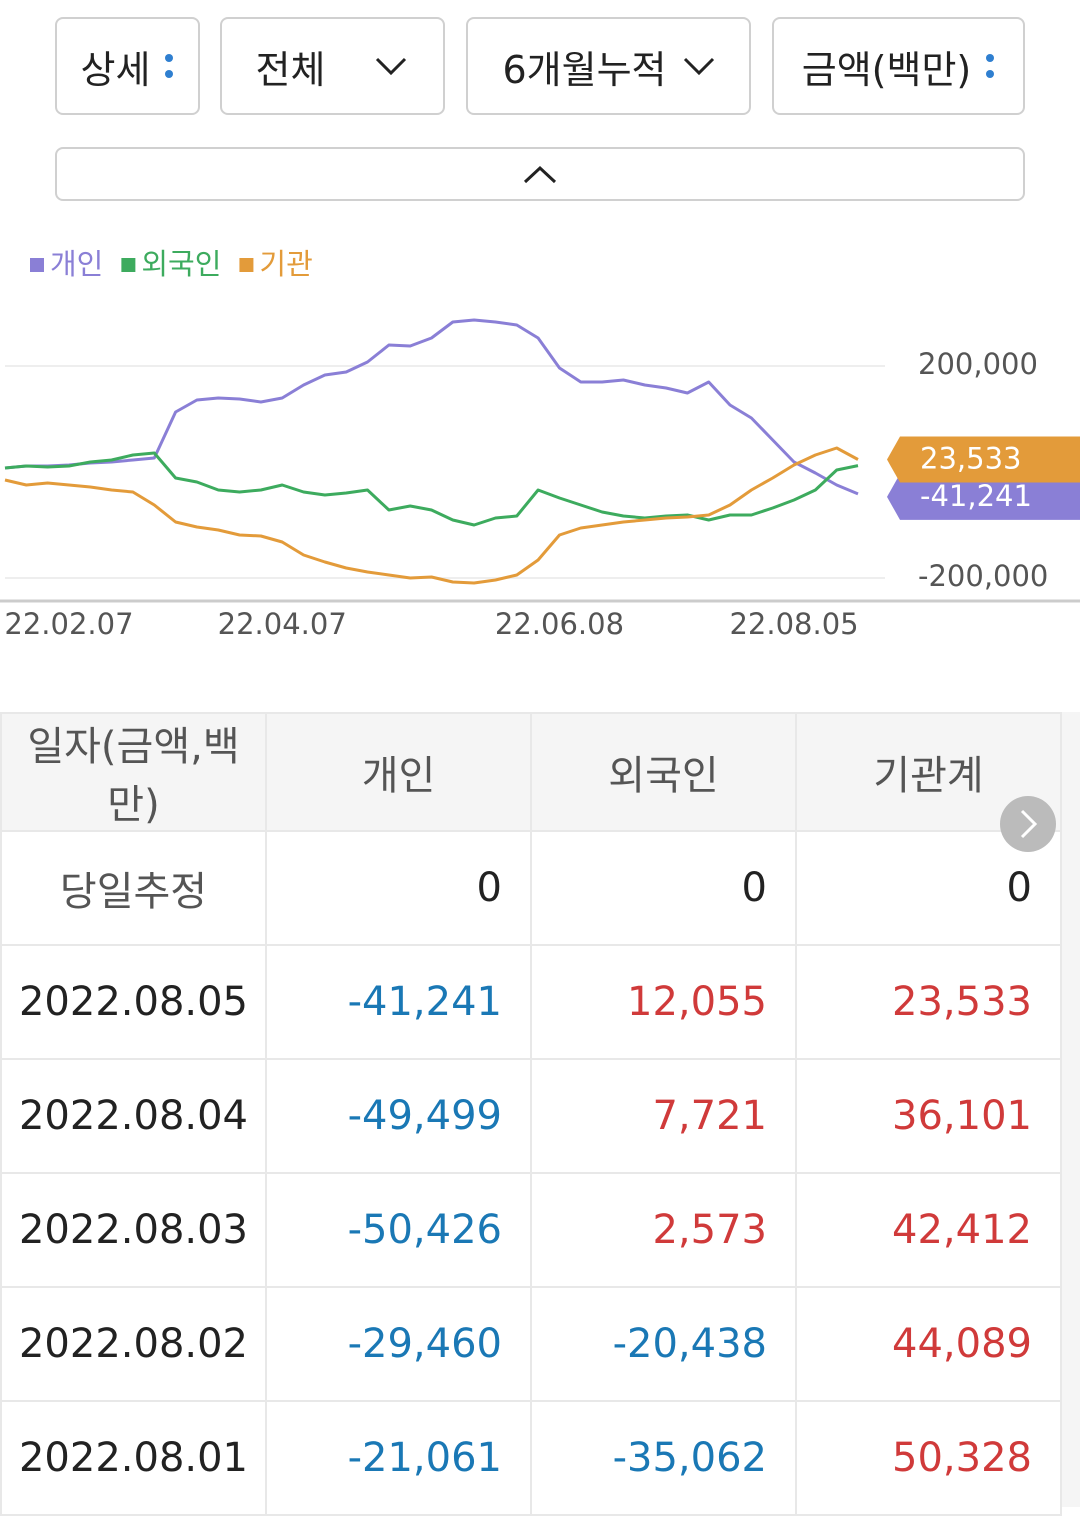 This screenshot has height=1516, width=1080. Describe the element at coordinates (663, 1344) in the screenshot. I see `value-cell: -20,438` at that location.